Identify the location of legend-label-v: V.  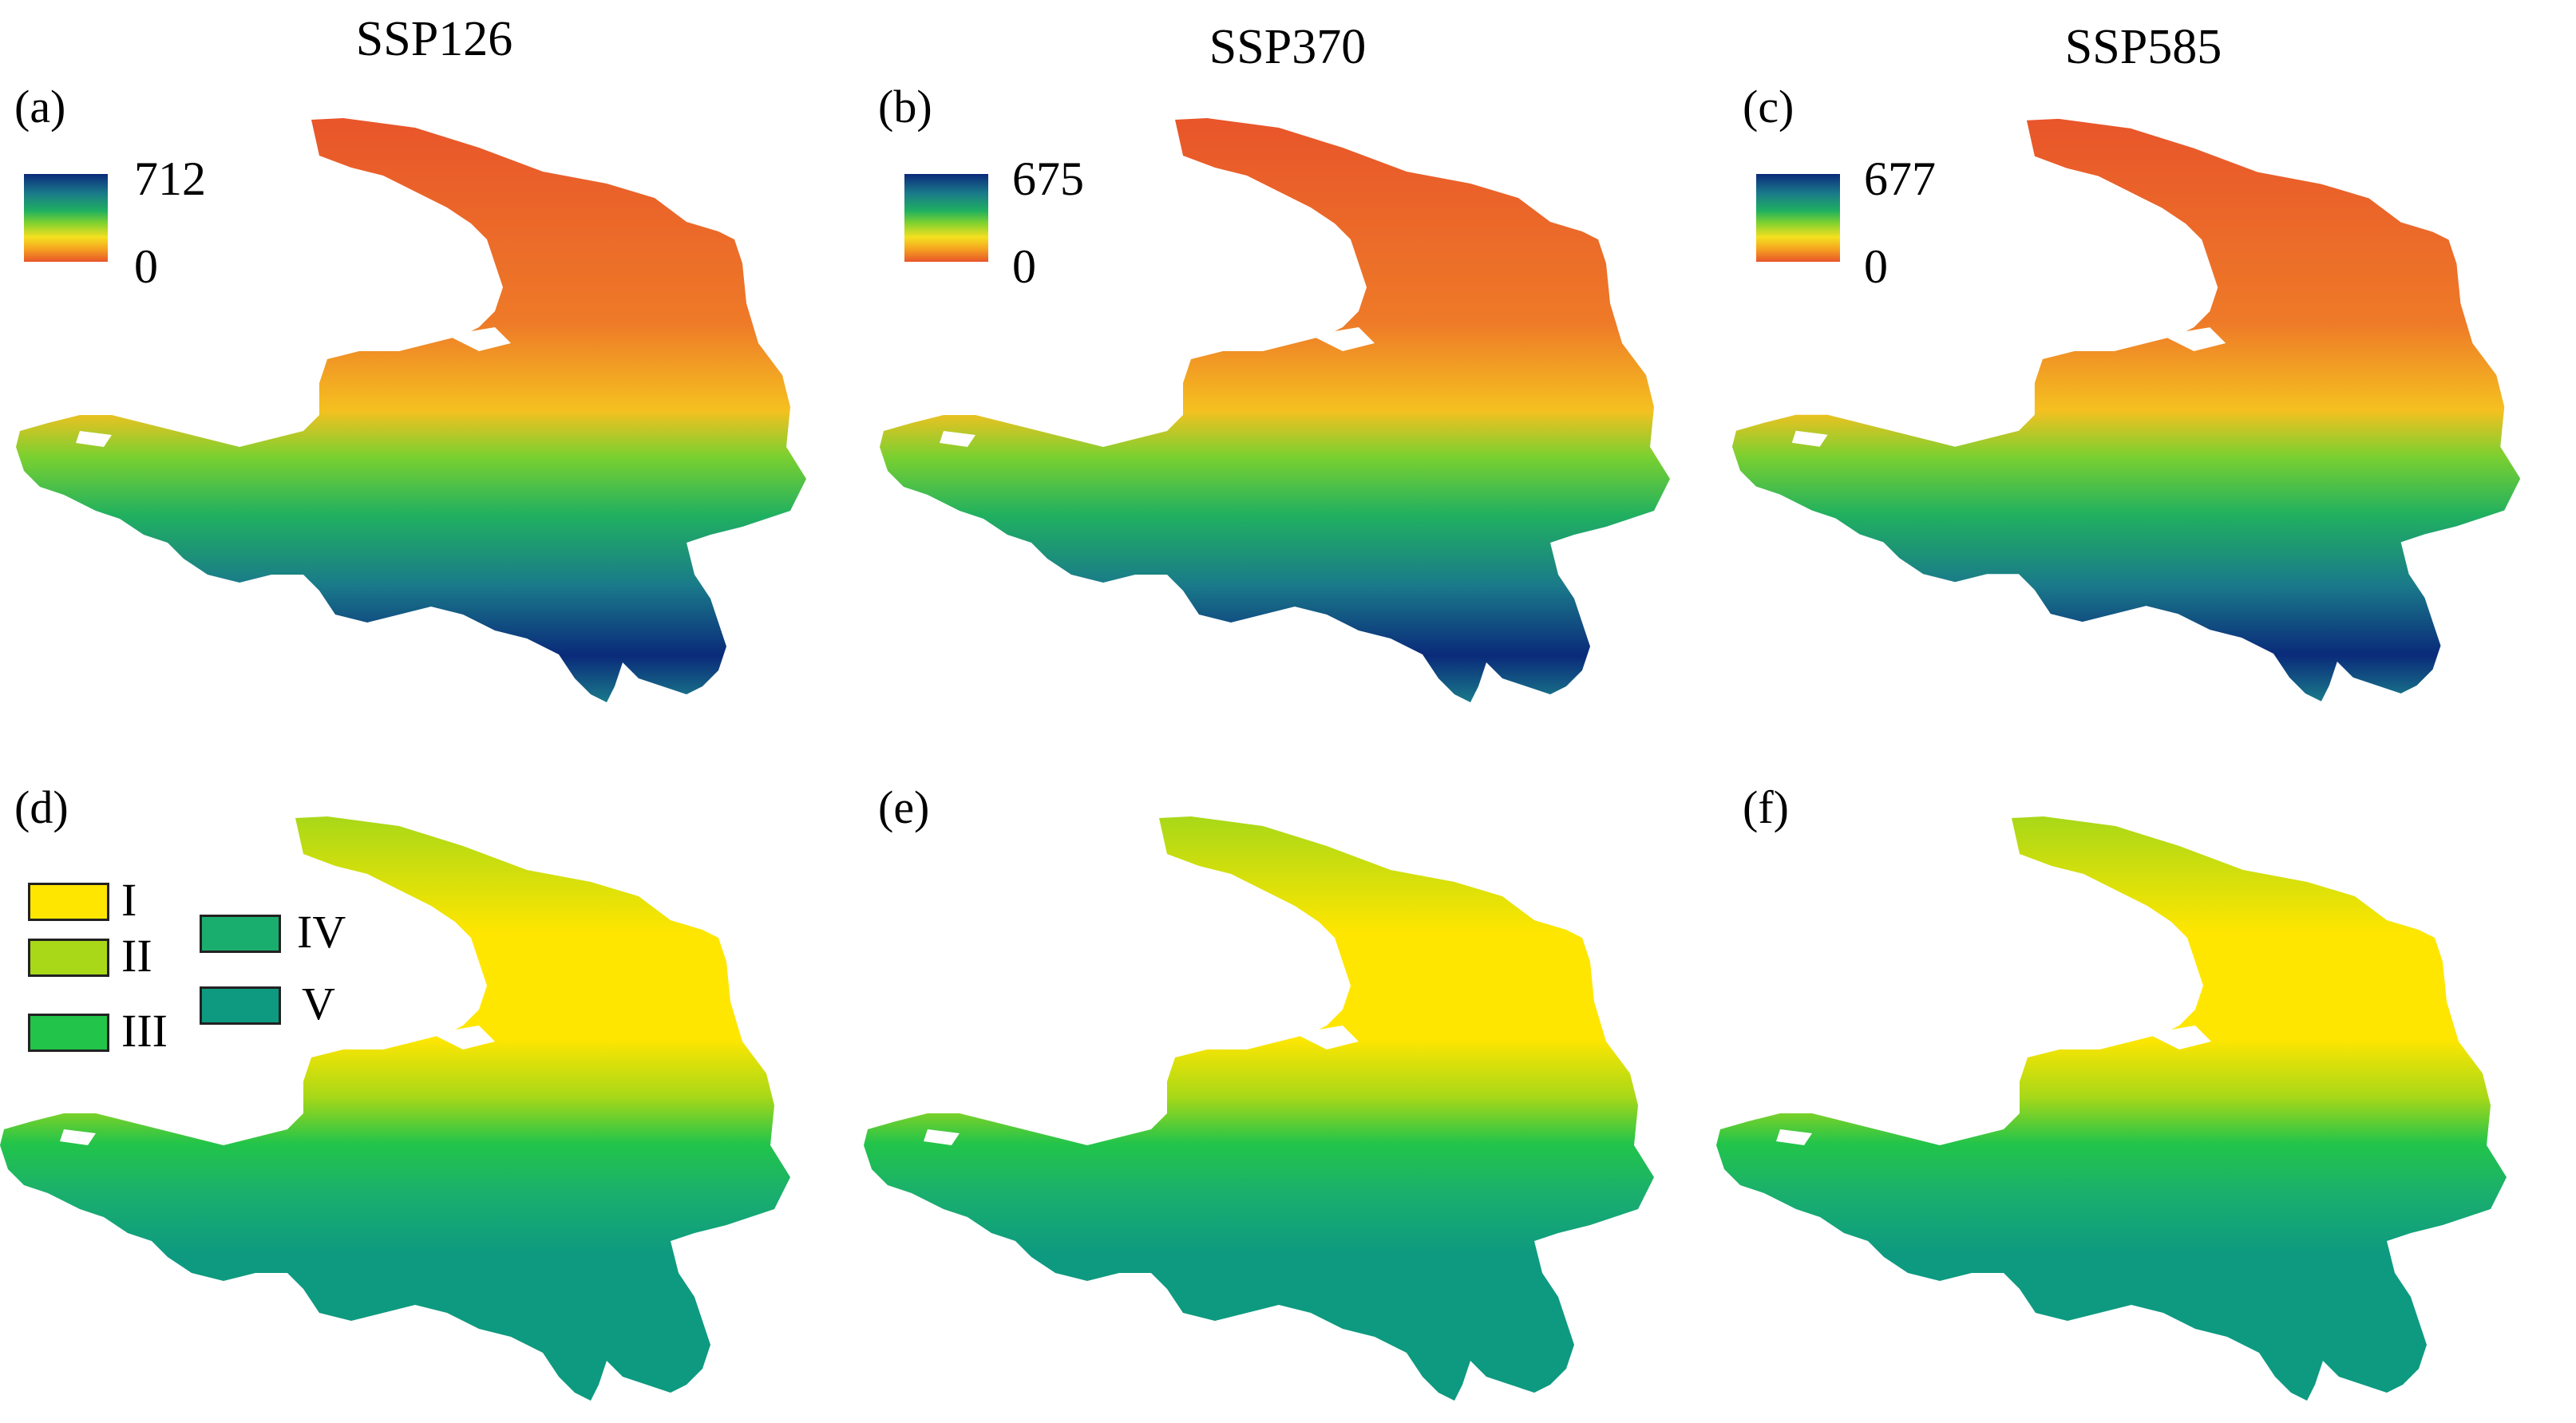
(319, 1004).